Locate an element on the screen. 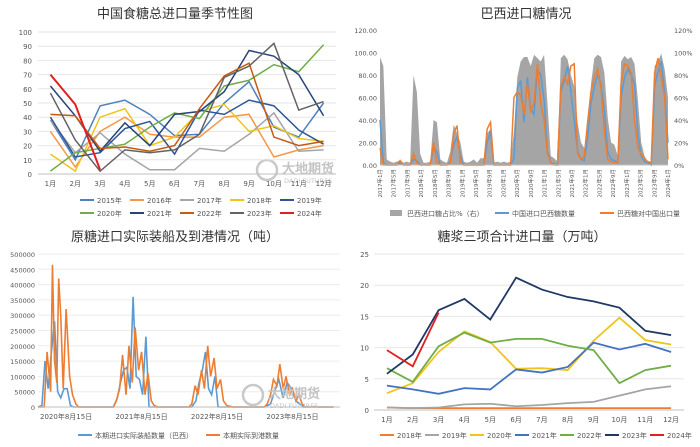 The height and width of the screenshot is (447, 700). y-tick-label-right: 20% is located at coordinates (681, 144).